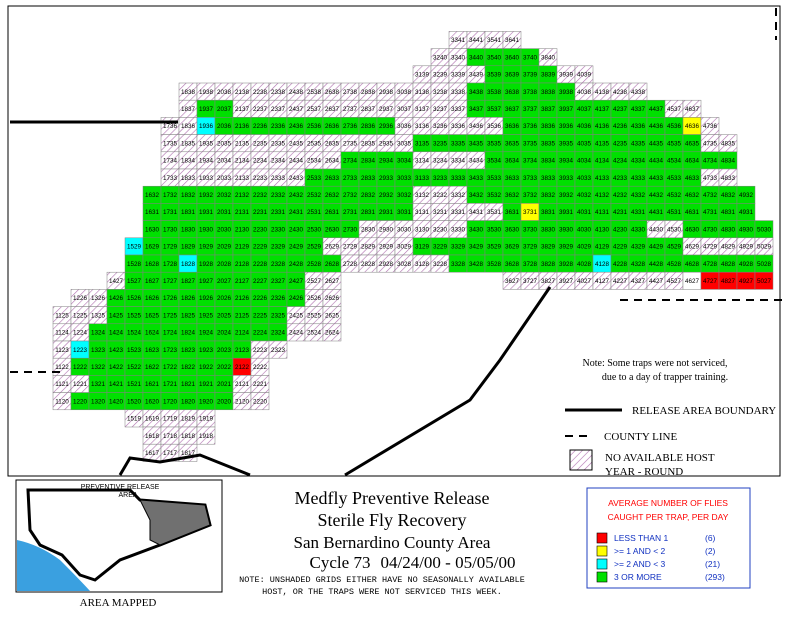 The height and width of the screenshot is (617, 788). I want to click on grid-cell-label: 3233, so click(440, 178).